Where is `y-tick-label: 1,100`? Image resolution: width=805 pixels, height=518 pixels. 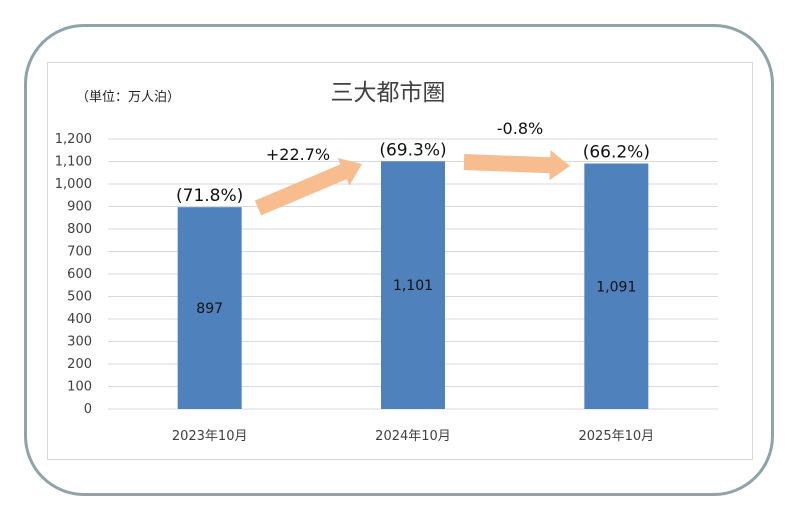 y-tick-label: 1,100 is located at coordinates (73, 162).